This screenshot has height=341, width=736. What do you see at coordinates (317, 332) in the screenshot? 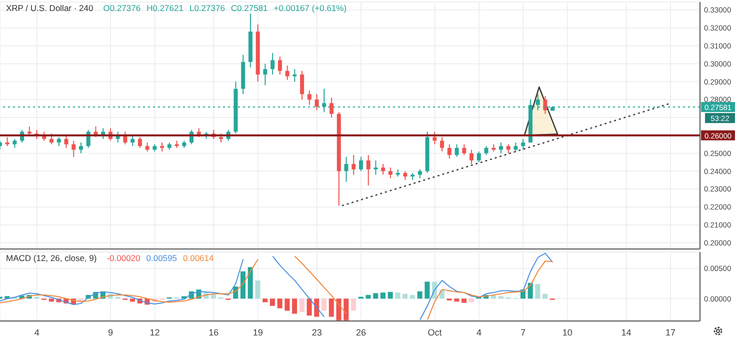
I see `x-tick-label: 23` at bounding box center [317, 332].